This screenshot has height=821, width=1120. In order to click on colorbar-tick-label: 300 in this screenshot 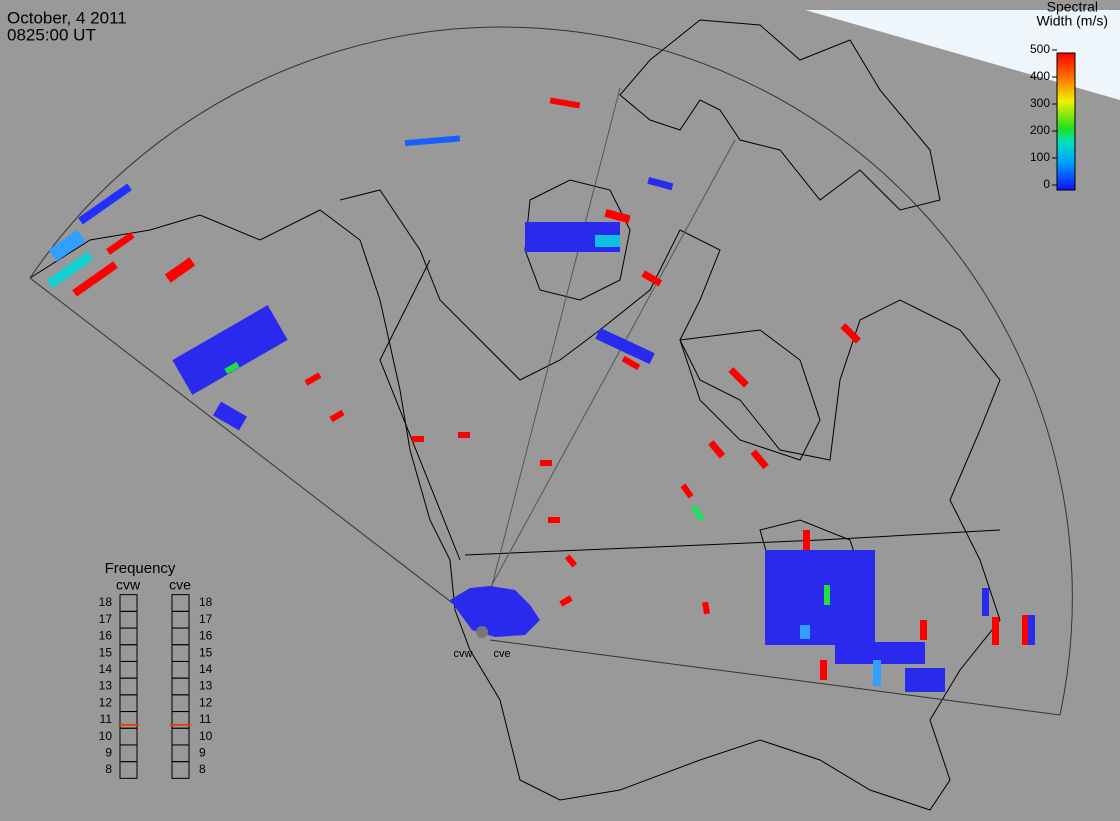, I will do `click(1040, 103)`.